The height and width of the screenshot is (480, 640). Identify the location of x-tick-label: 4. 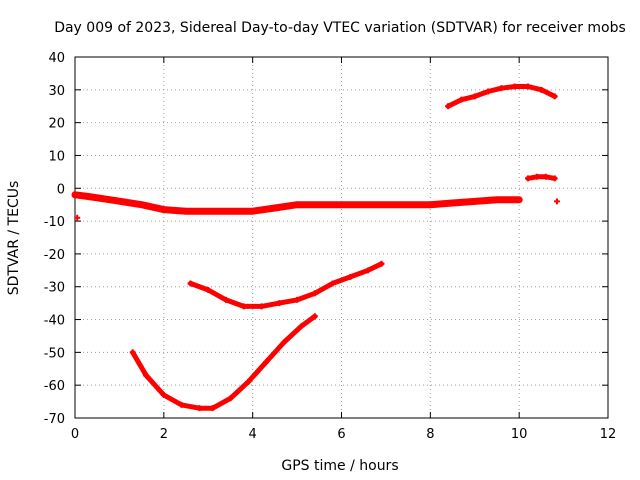
(253, 434).